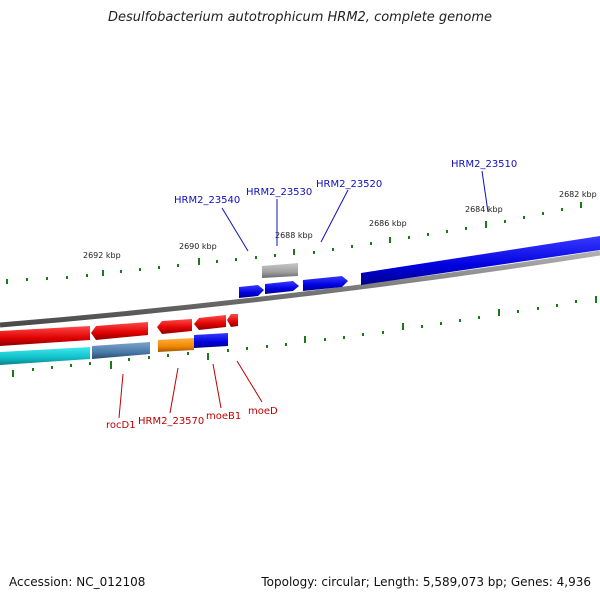 The image size is (600, 600). I want to click on top-label-leaders, so click(355, 211).